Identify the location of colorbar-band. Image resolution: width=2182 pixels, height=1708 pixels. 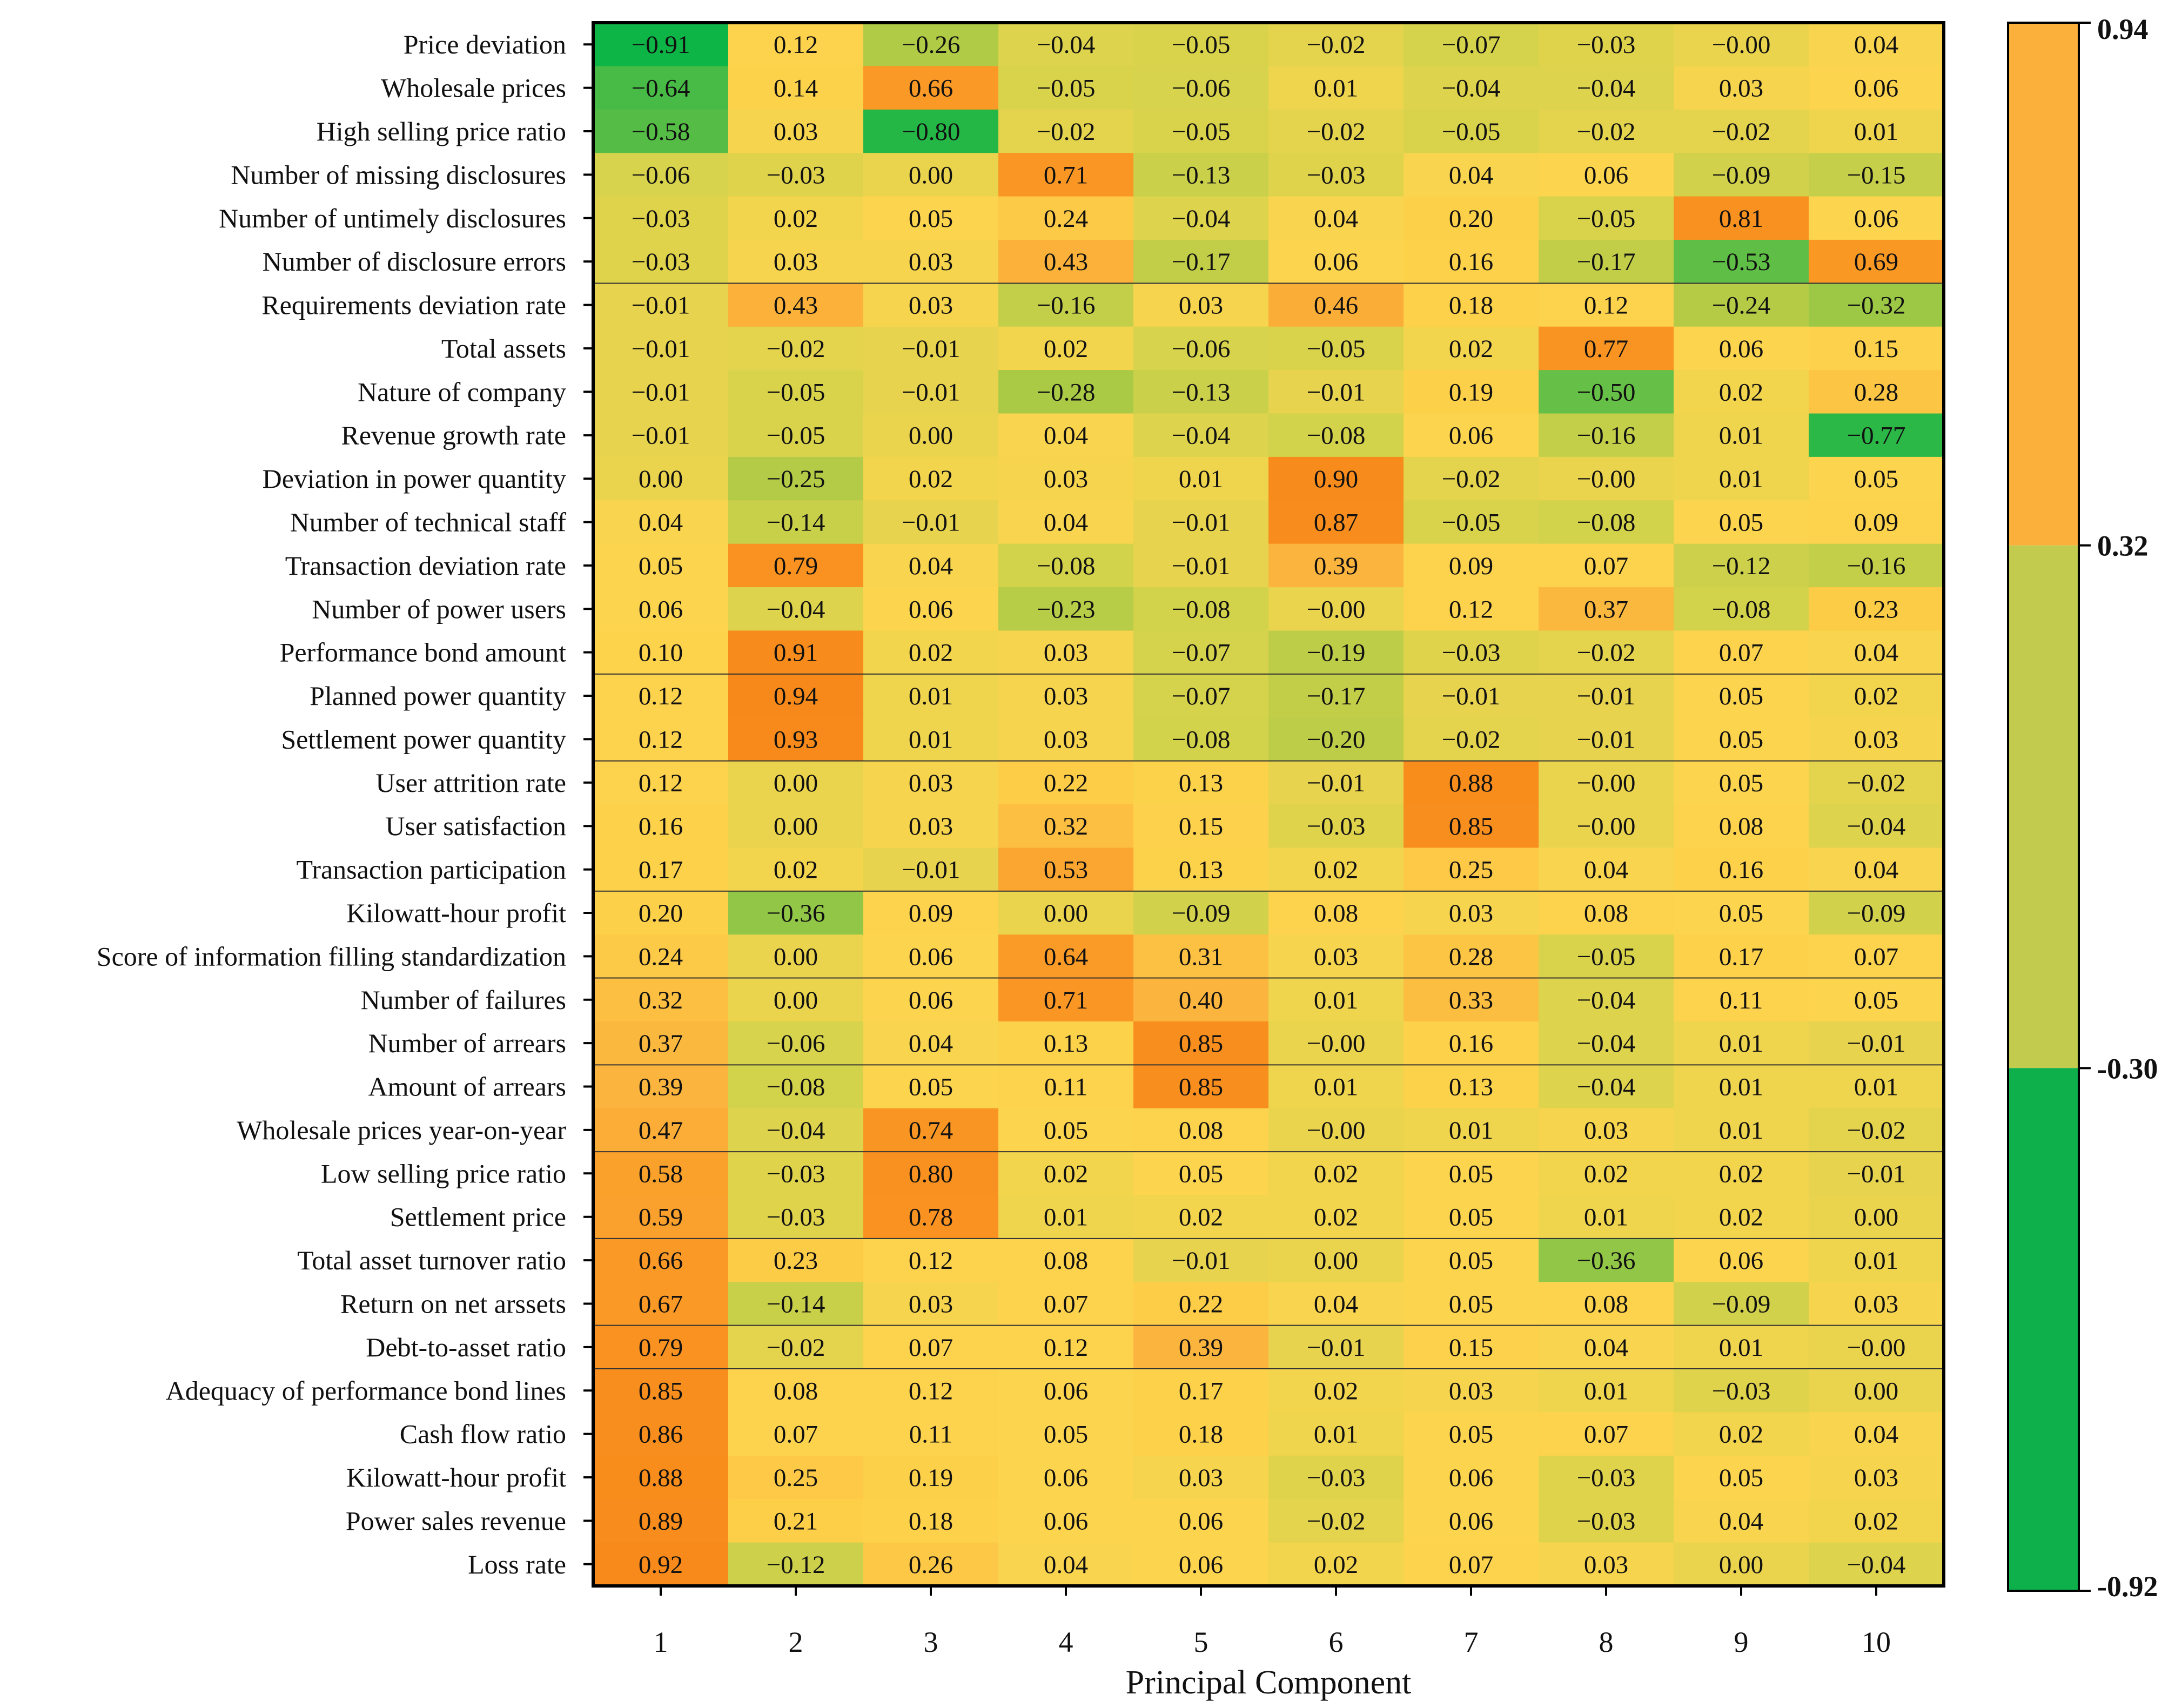
(2043, 1329).